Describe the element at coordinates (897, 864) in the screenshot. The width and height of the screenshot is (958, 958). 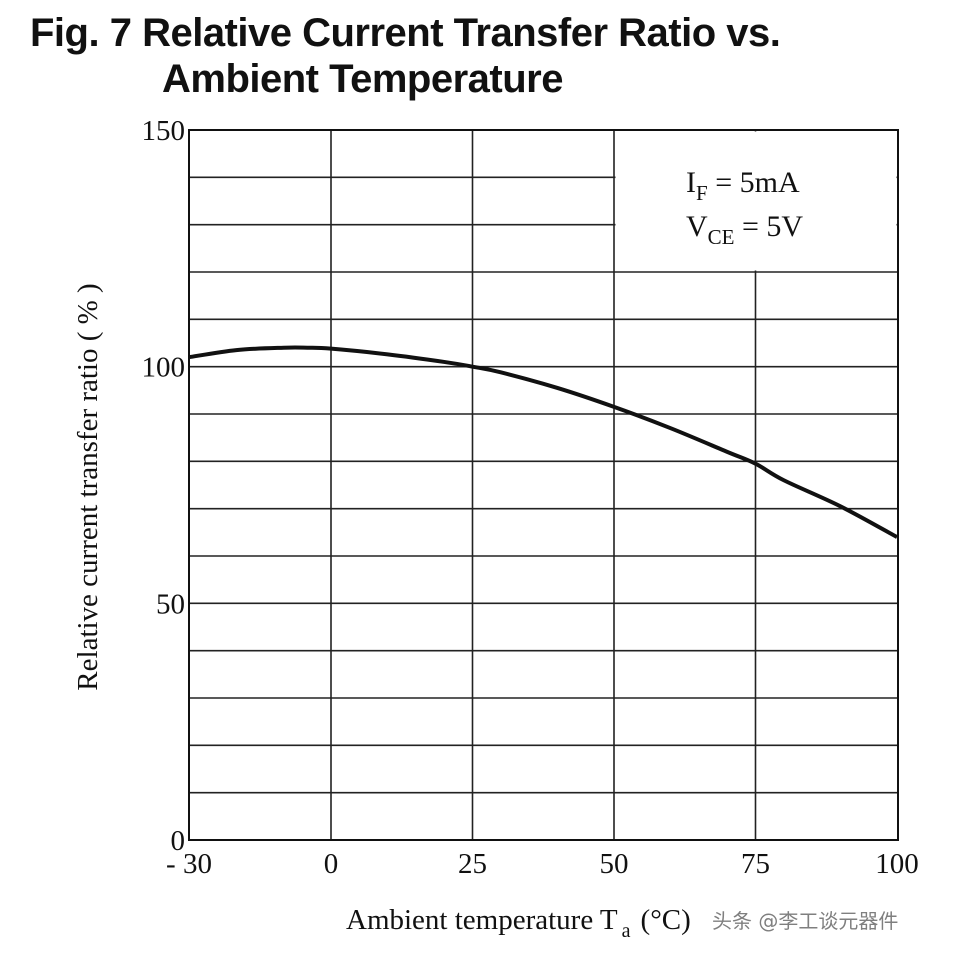
I see `x-tick-label: 100` at that location.